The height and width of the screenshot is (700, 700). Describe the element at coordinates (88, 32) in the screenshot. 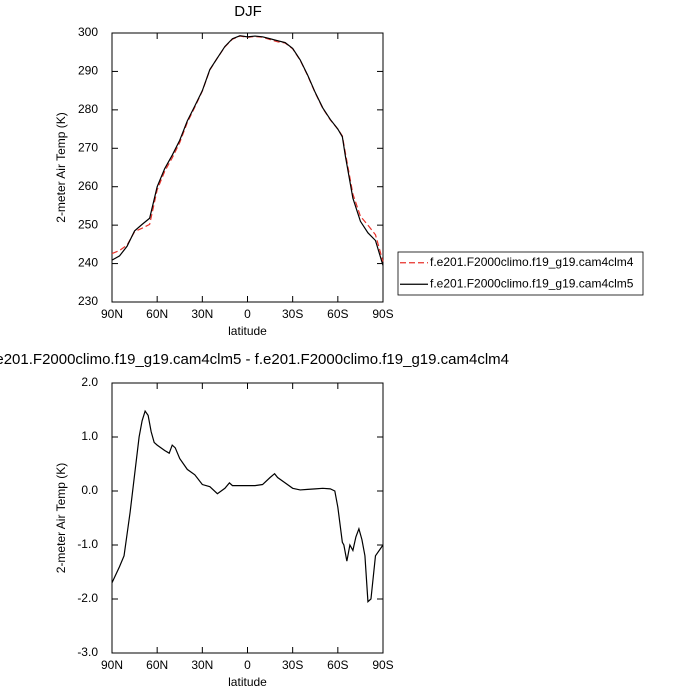

I see `y-tick-label: 300` at that location.